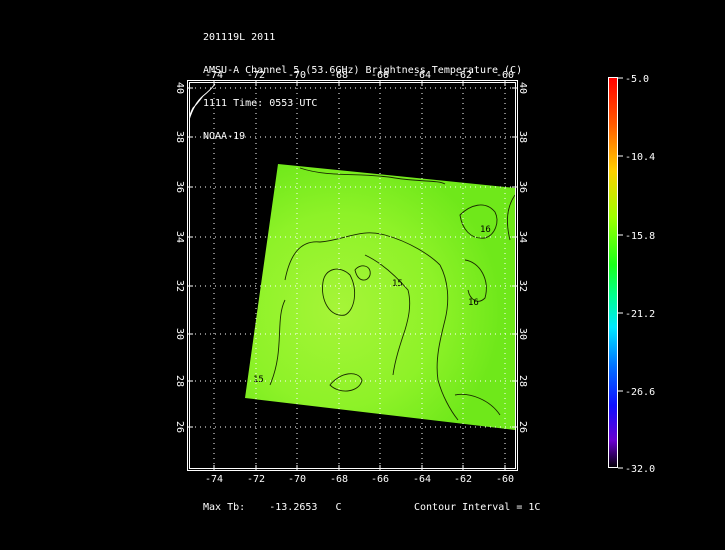 The width and height of the screenshot is (725, 550). I want to click on lat-labels-left: 40 38 36 34 32 30 28 26, so click(179, 257).